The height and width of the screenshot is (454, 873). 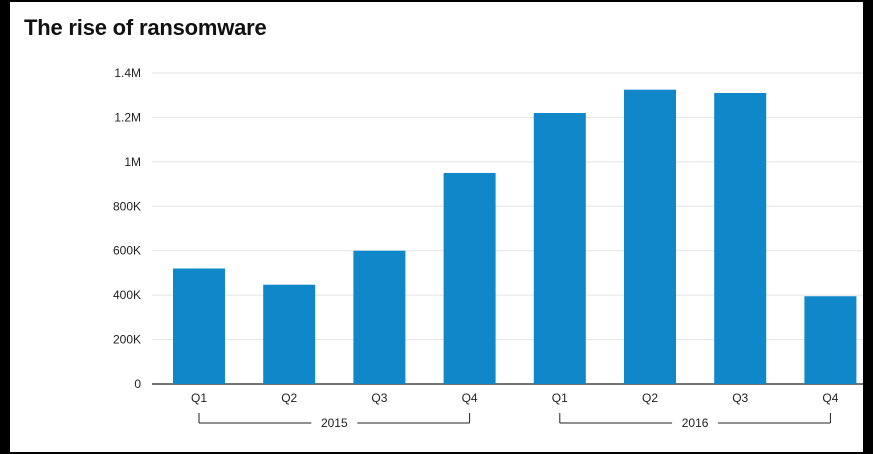 What do you see at coordinates (145, 27) in the screenshot?
I see `chart-title: The rise of ransomware` at bounding box center [145, 27].